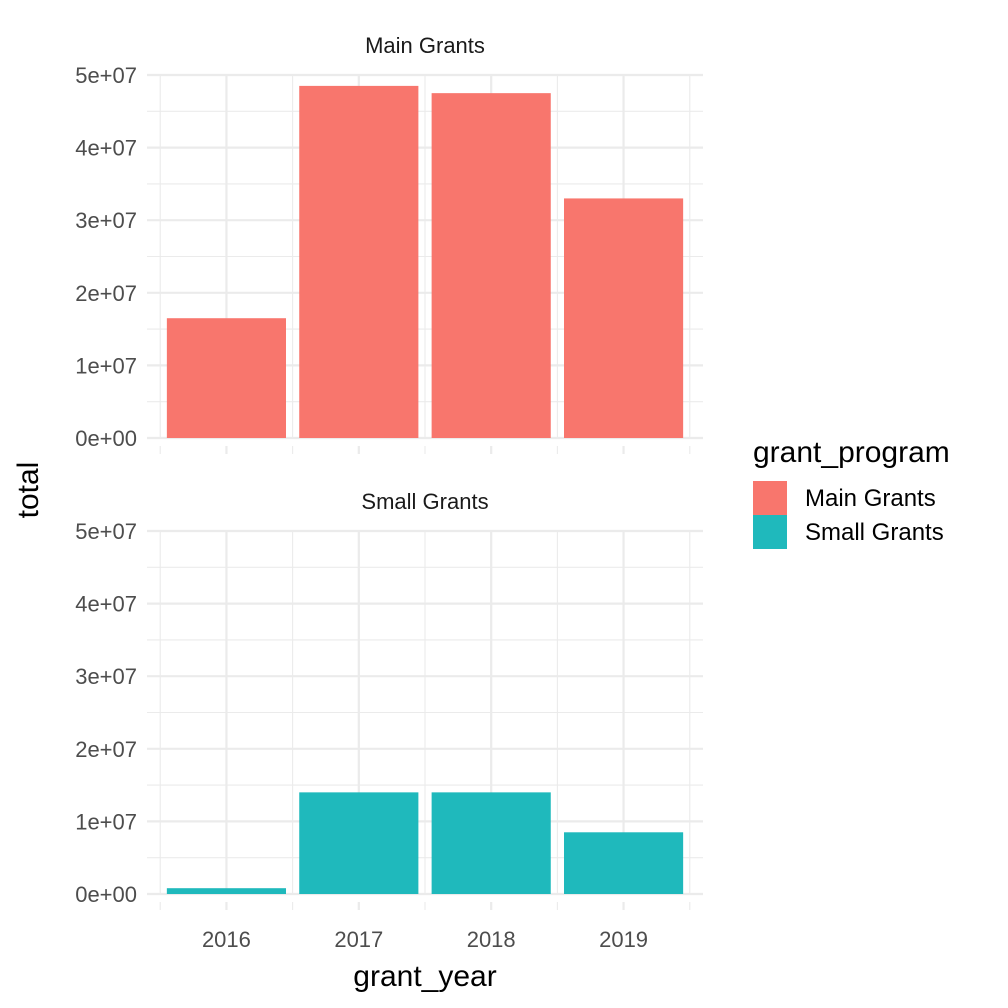  Describe the element at coordinates (358, 939) in the screenshot. I see `x-tick-label: 2017` at that location.